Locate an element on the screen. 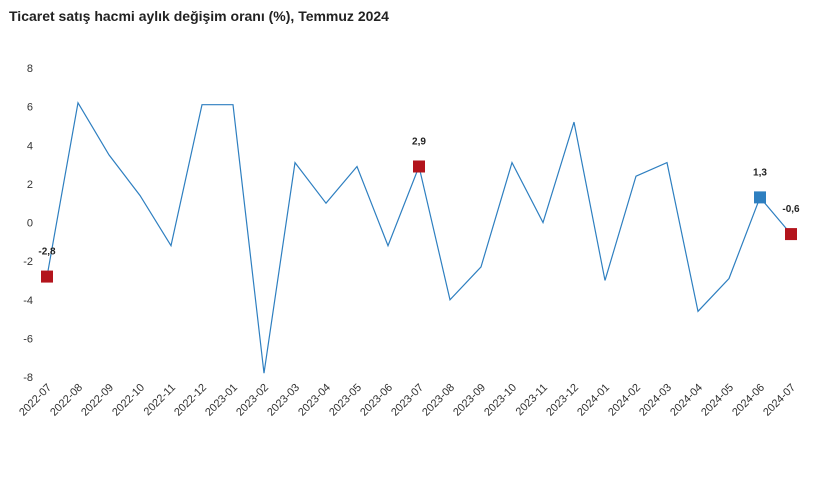 Image resolution: width=835 pixels, height=478 pixels. x-tick-label: 2023-12 is located at coordinates (562, 400).